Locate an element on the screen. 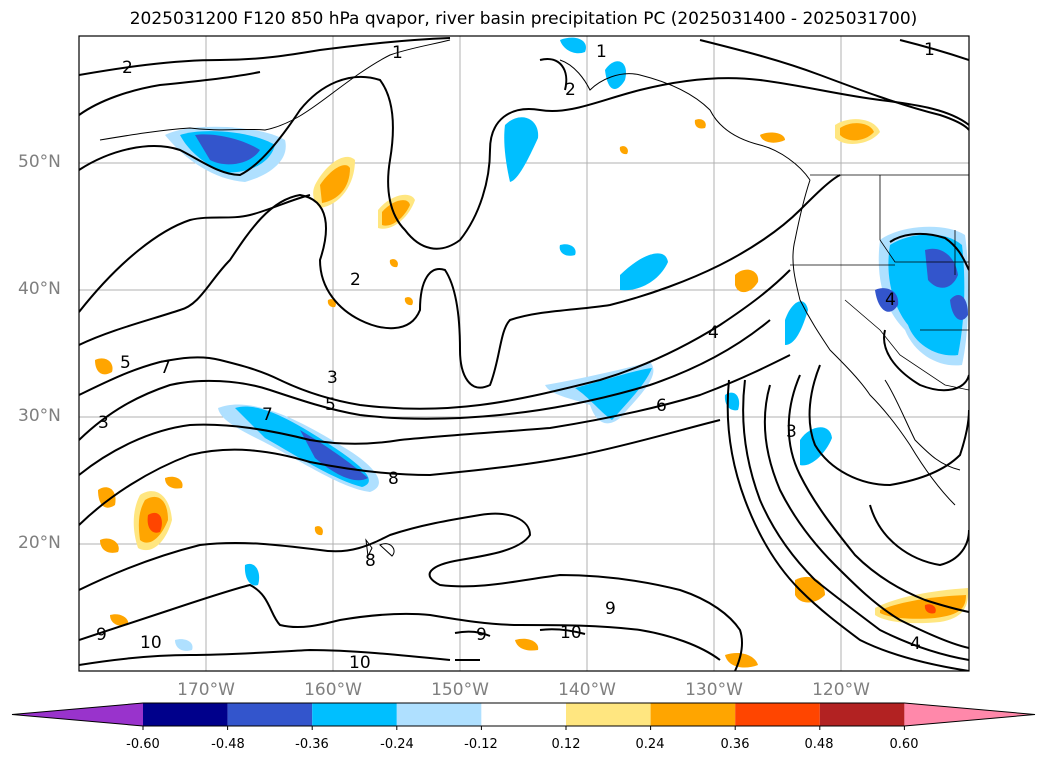 Image resolution: width=1047 pixels, height=765 pixels. colorbar-tick-label: -0.48 is located at coordinates (228, 744).